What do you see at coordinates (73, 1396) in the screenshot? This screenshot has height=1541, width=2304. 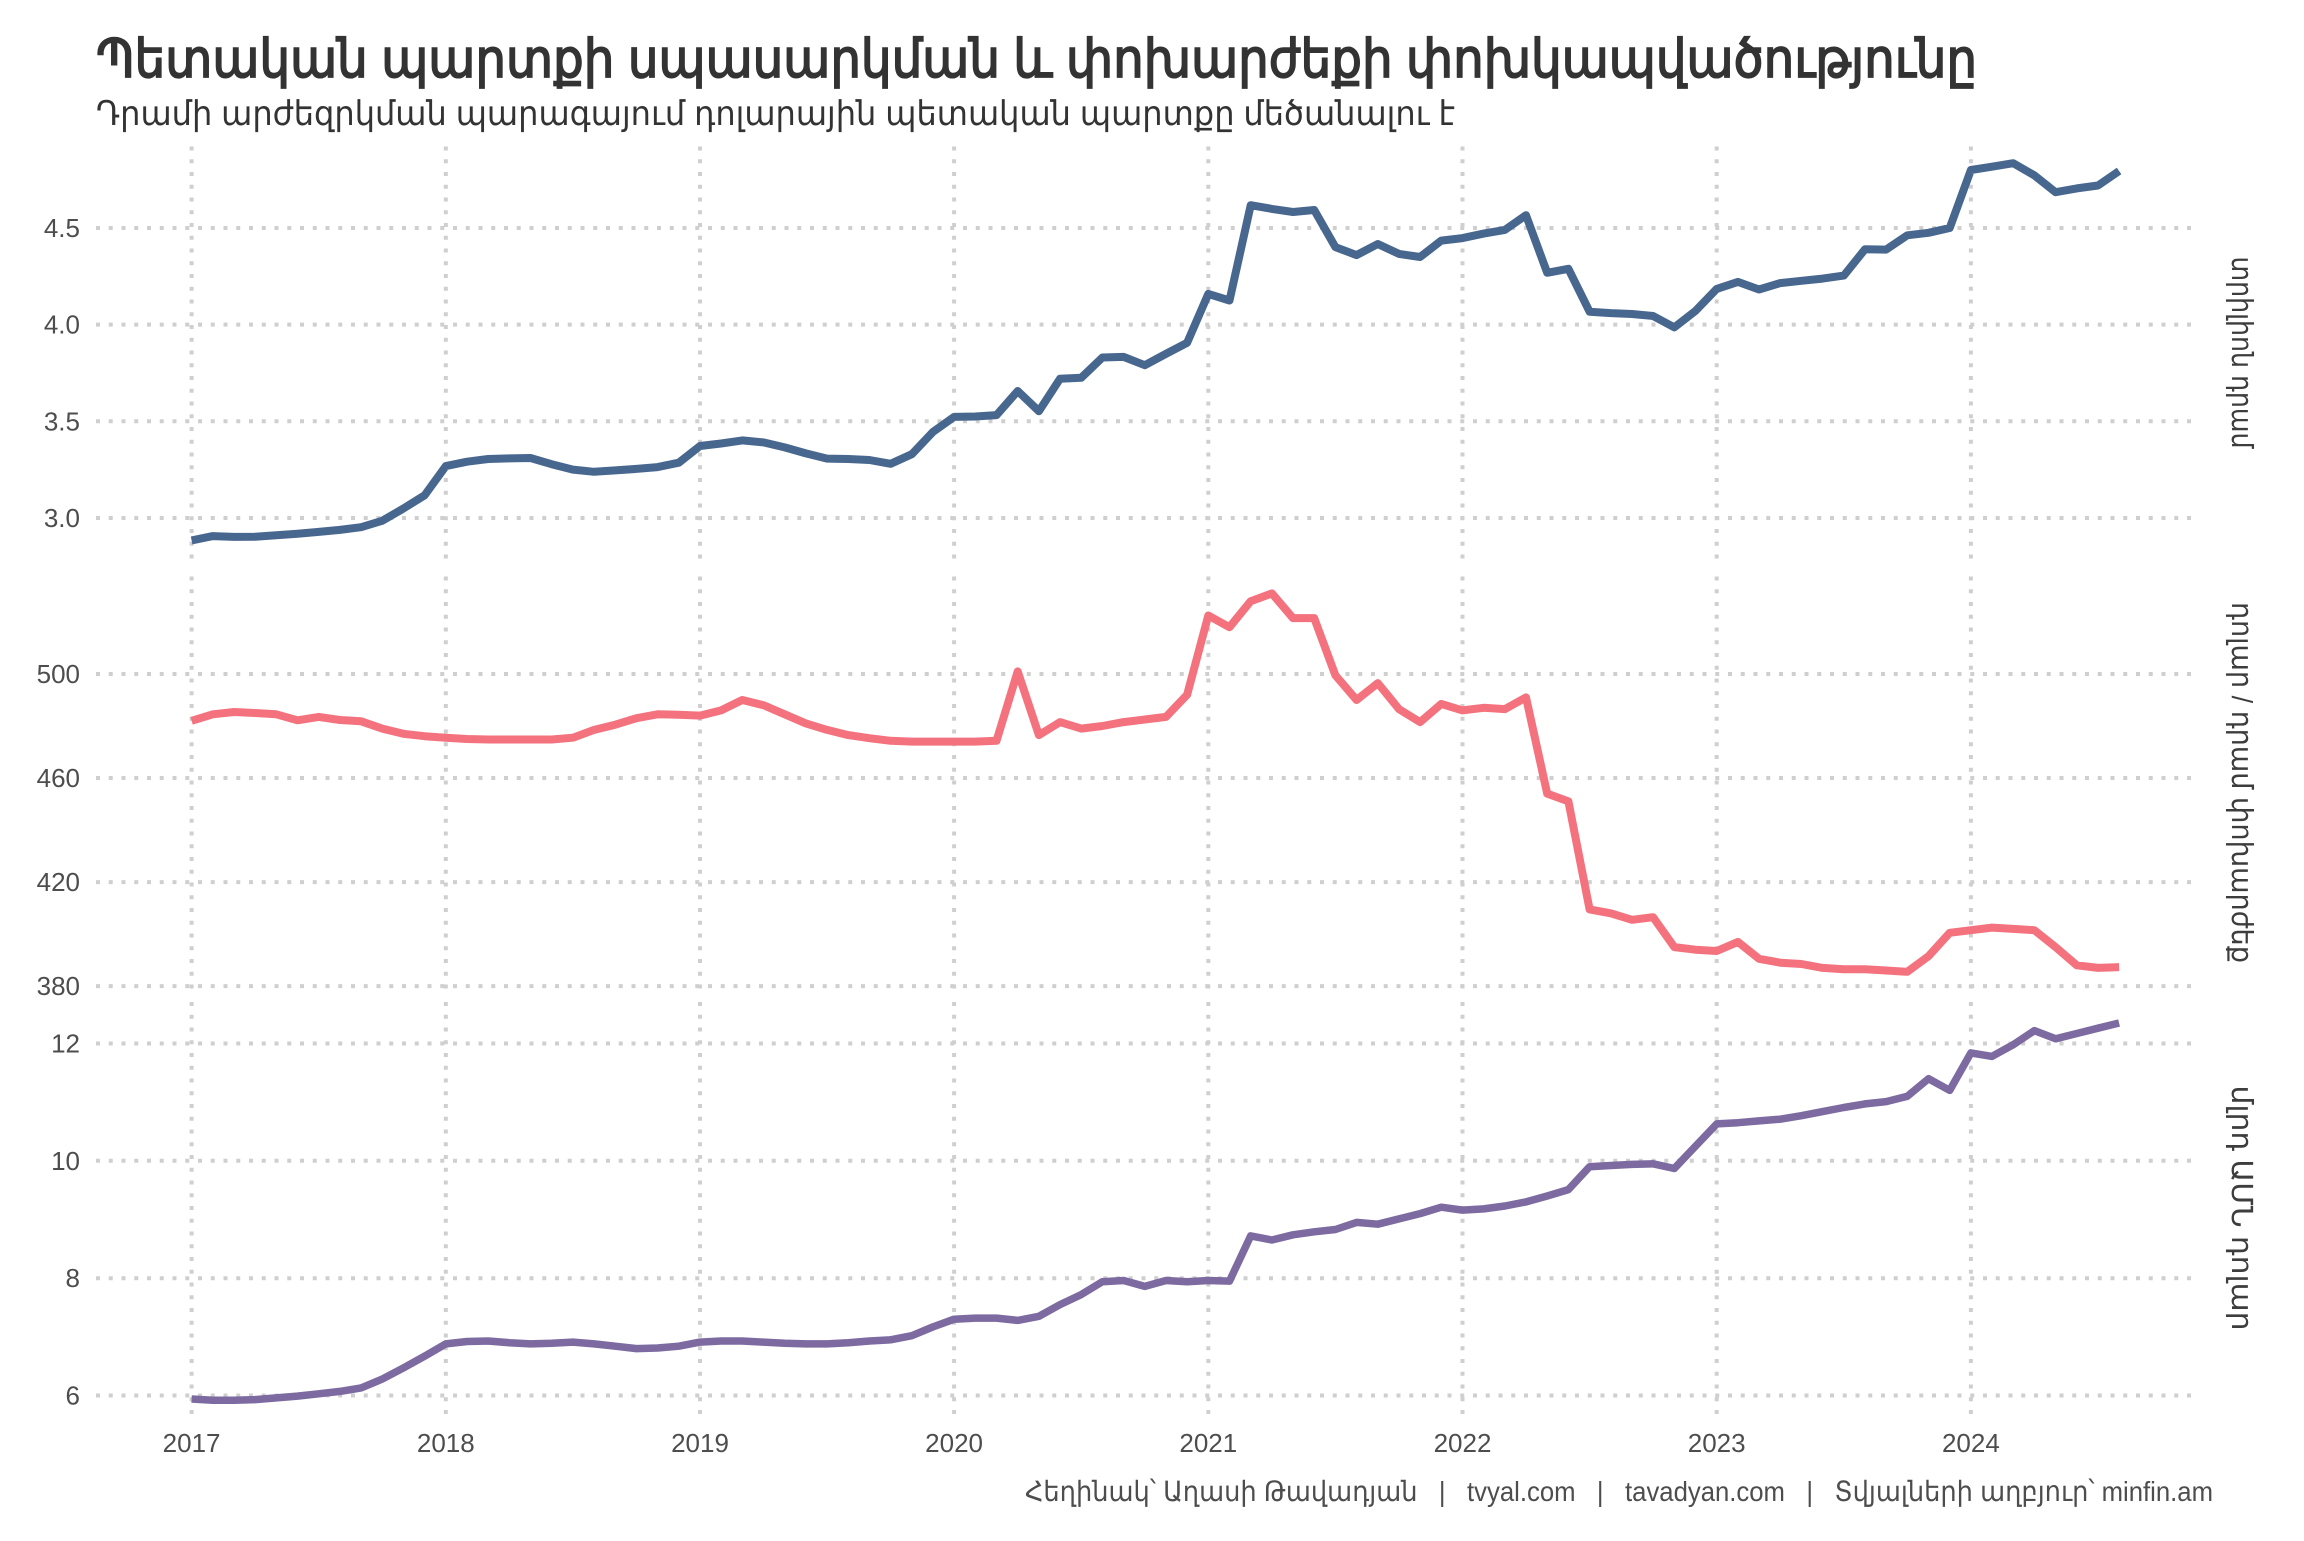 I see `svg-text: 6` at bounding box center [73, 1396].